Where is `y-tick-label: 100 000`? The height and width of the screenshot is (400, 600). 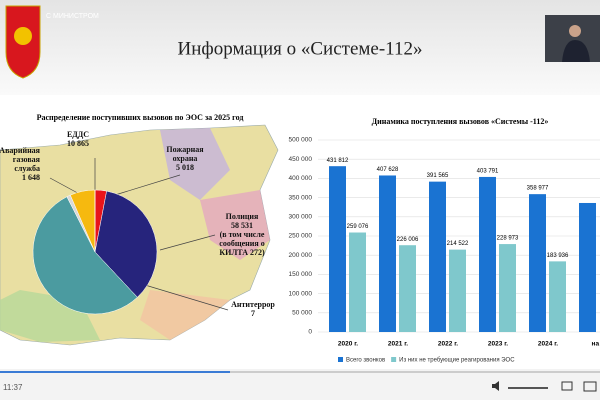
y-tick-label: 100 000 is located at coordinates (301, 293).